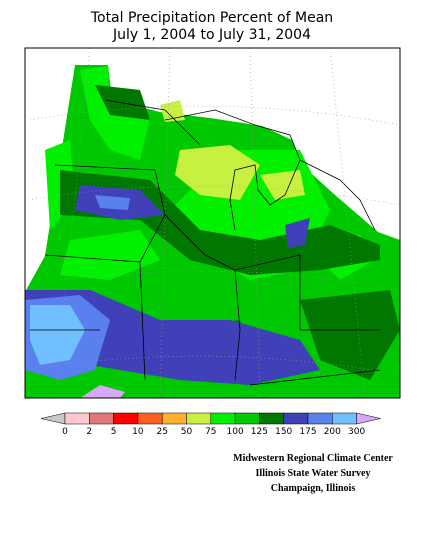  I want to click on legend-tick-label: 300, so click(356, 432).